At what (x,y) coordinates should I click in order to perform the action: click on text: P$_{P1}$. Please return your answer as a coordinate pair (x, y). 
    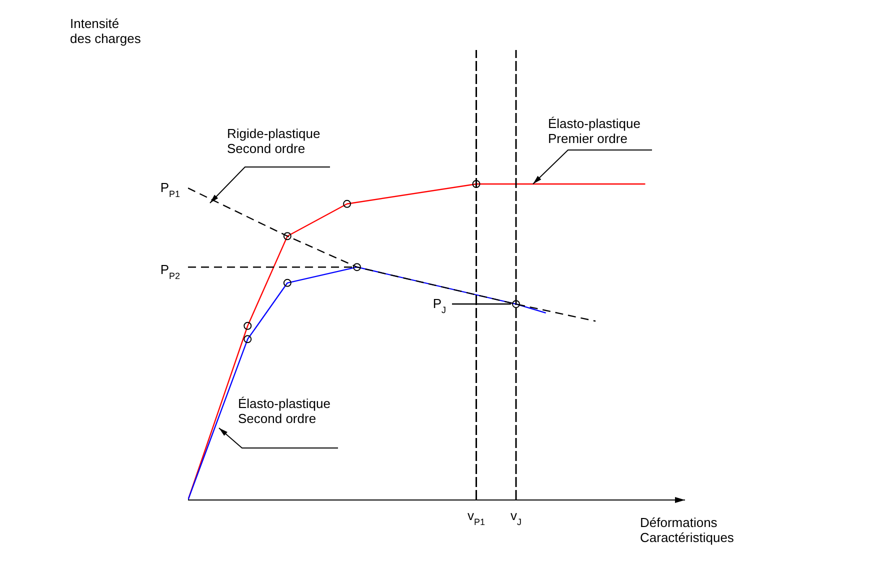
    Looking at the image, I should click on (170, 189).